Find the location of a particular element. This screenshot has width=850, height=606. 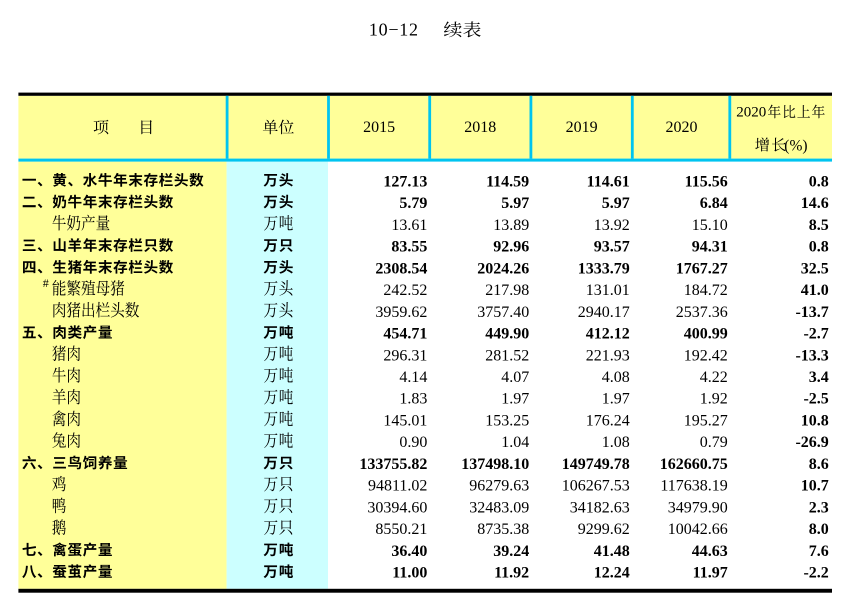

svg-text: 83.55 is located at coordinates (409, 247).